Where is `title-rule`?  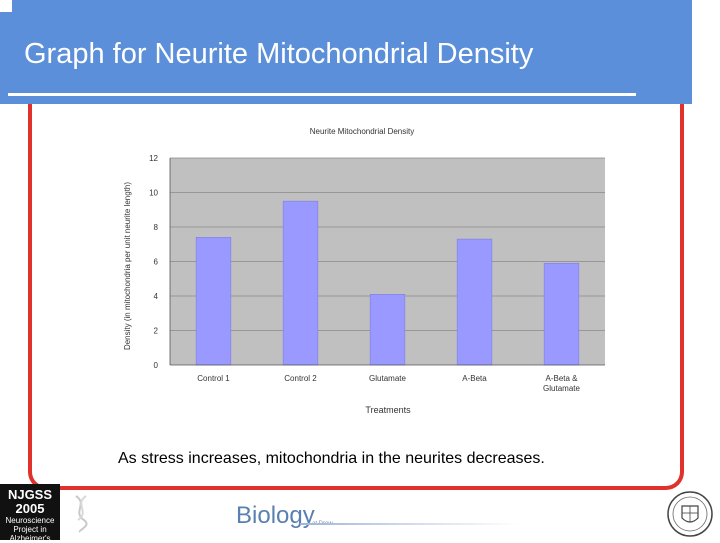 title-rule is located at coordinates (322, 94).